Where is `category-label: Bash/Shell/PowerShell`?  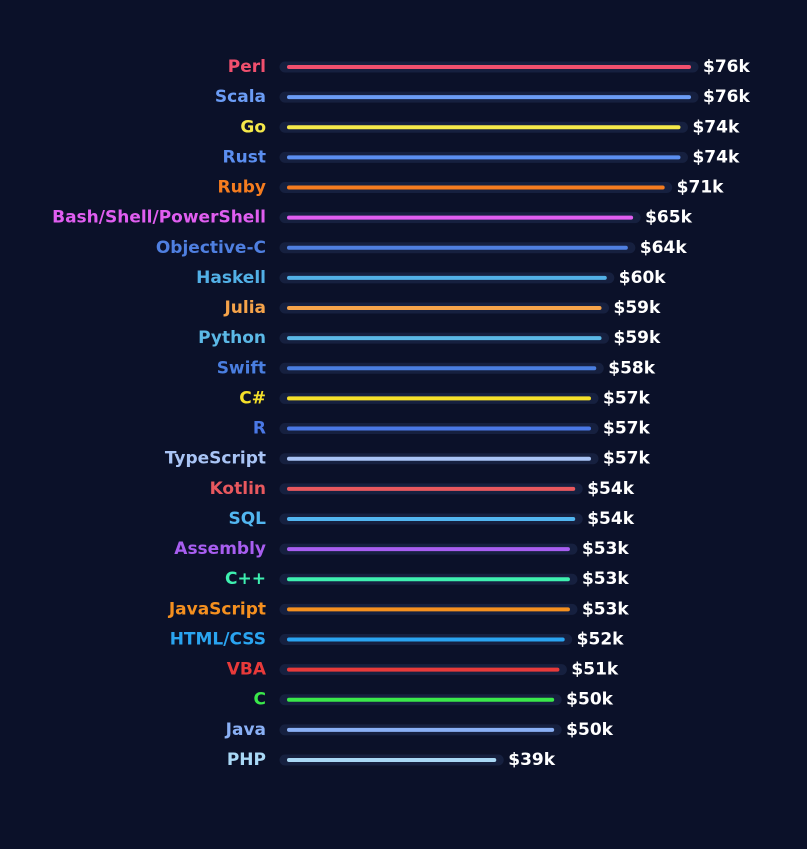
category-label: Bash/Shell/PowerShell is located at coordinates (159, 218).